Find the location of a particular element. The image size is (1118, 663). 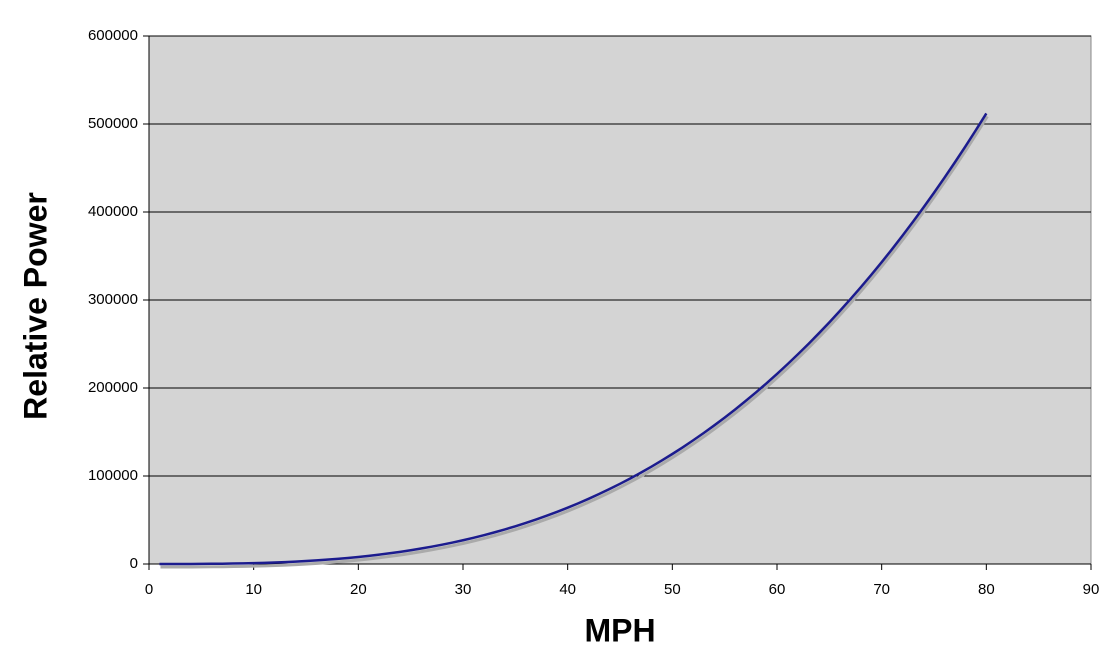

x-tick-label: 10 is located at coordinates (253, 589).